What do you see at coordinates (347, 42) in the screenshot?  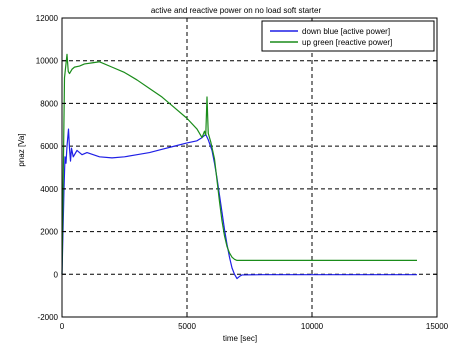 I see `legend-entry-label: up green [reactive power]` at bounding box center [347, 42].